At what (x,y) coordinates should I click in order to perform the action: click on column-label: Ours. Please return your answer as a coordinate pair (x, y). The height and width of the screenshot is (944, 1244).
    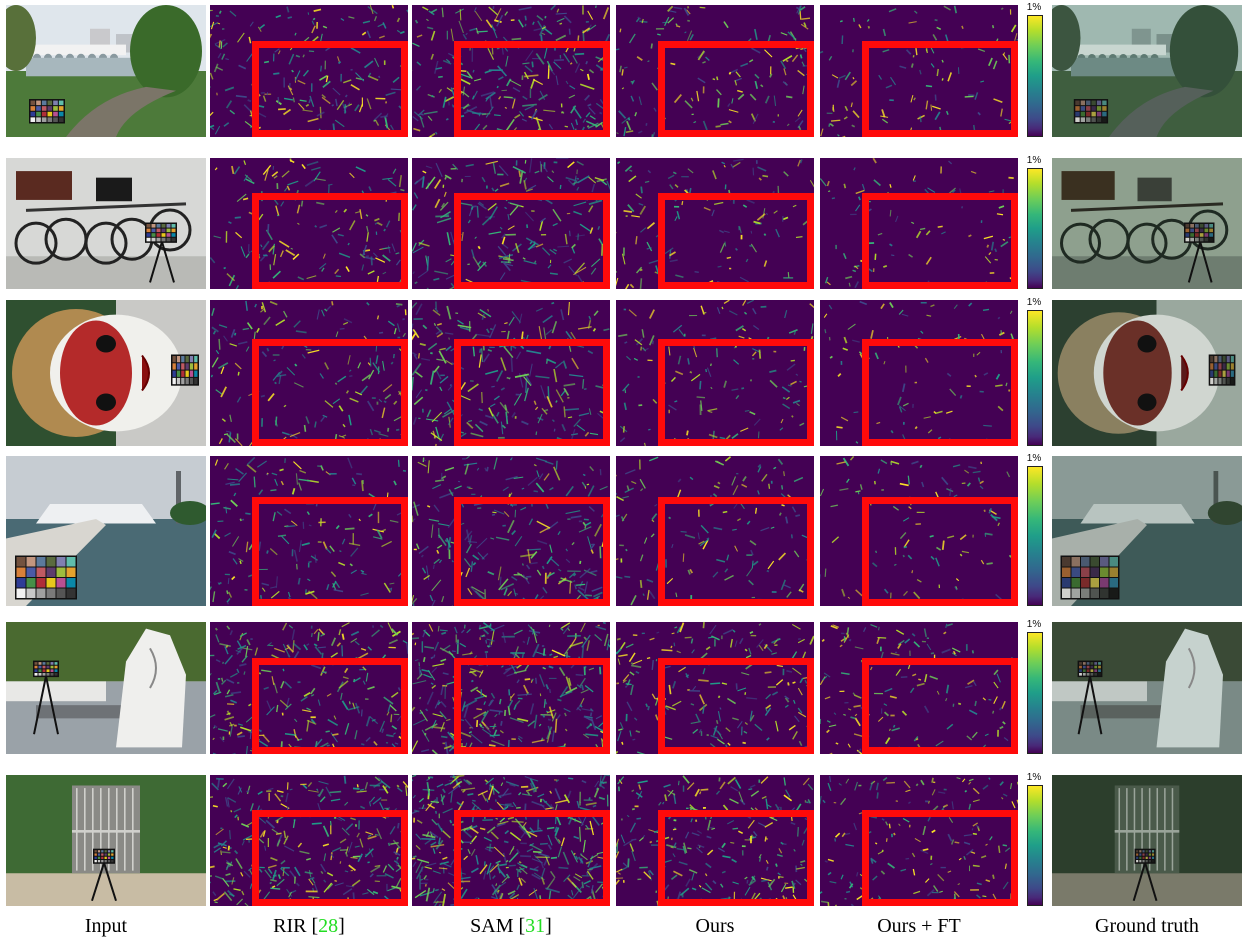
    Looking at the image, I should click on (715, 926).